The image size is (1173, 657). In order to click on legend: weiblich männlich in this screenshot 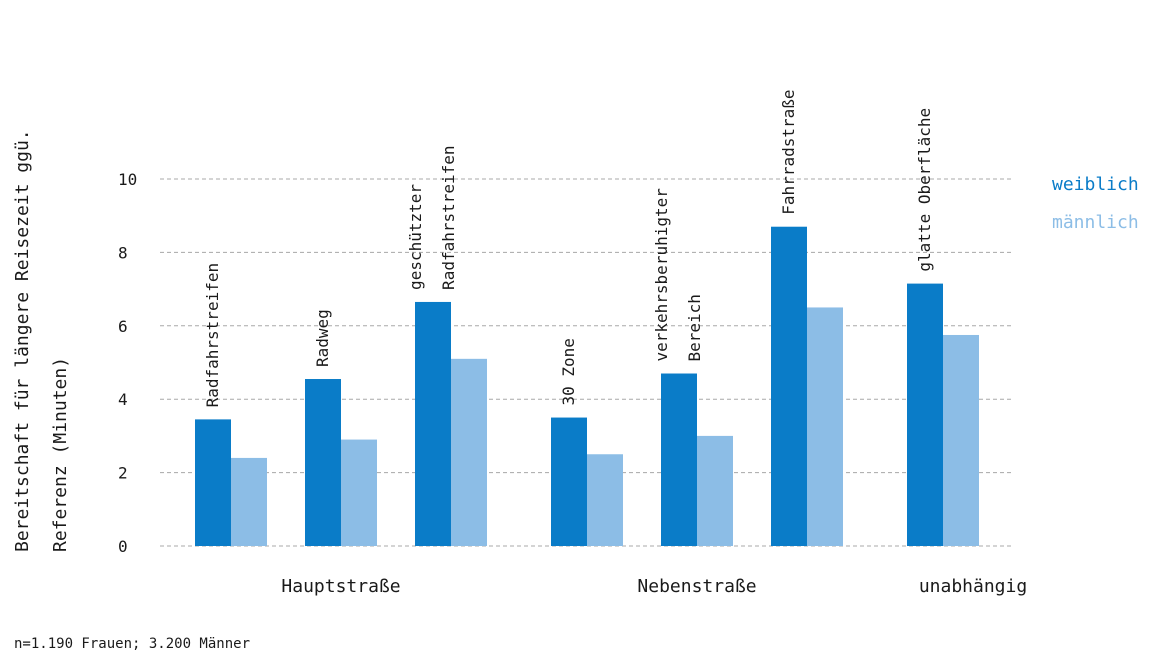, I will do `click(1095, 203)`.